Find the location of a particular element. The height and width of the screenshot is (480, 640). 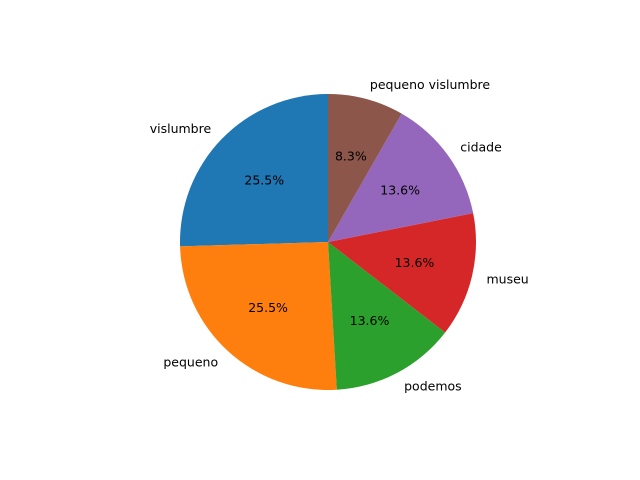

pie-slice-pequeno-vislumbre is located at coordinates (365, 168).